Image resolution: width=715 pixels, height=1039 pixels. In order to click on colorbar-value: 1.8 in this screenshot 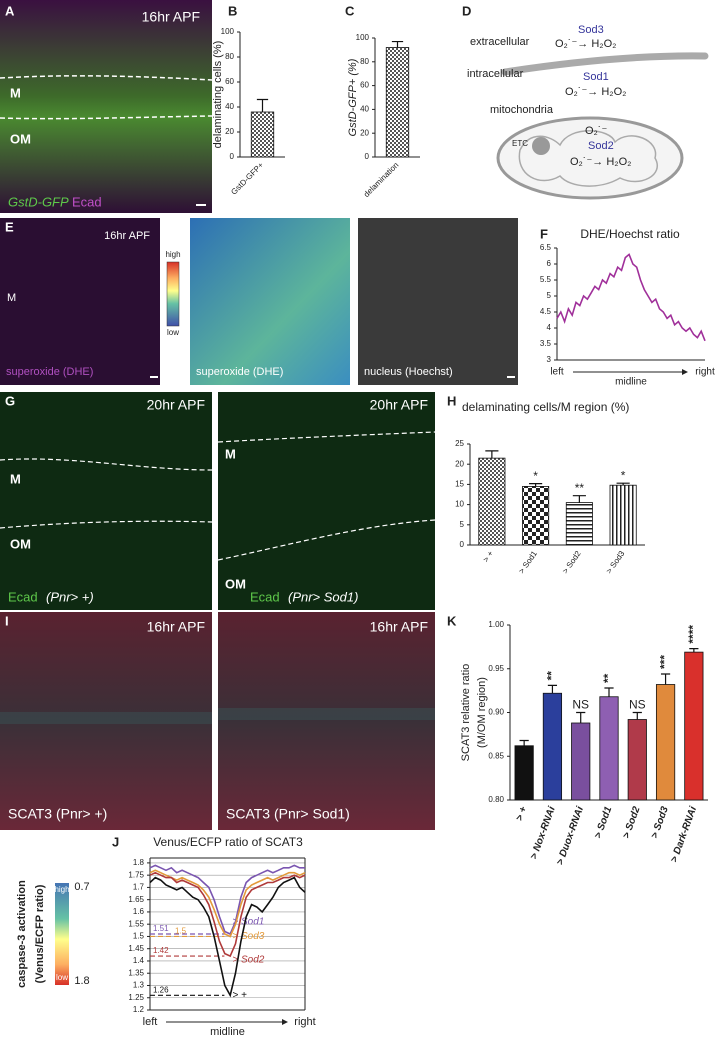, I will do `click(81, 981)`.